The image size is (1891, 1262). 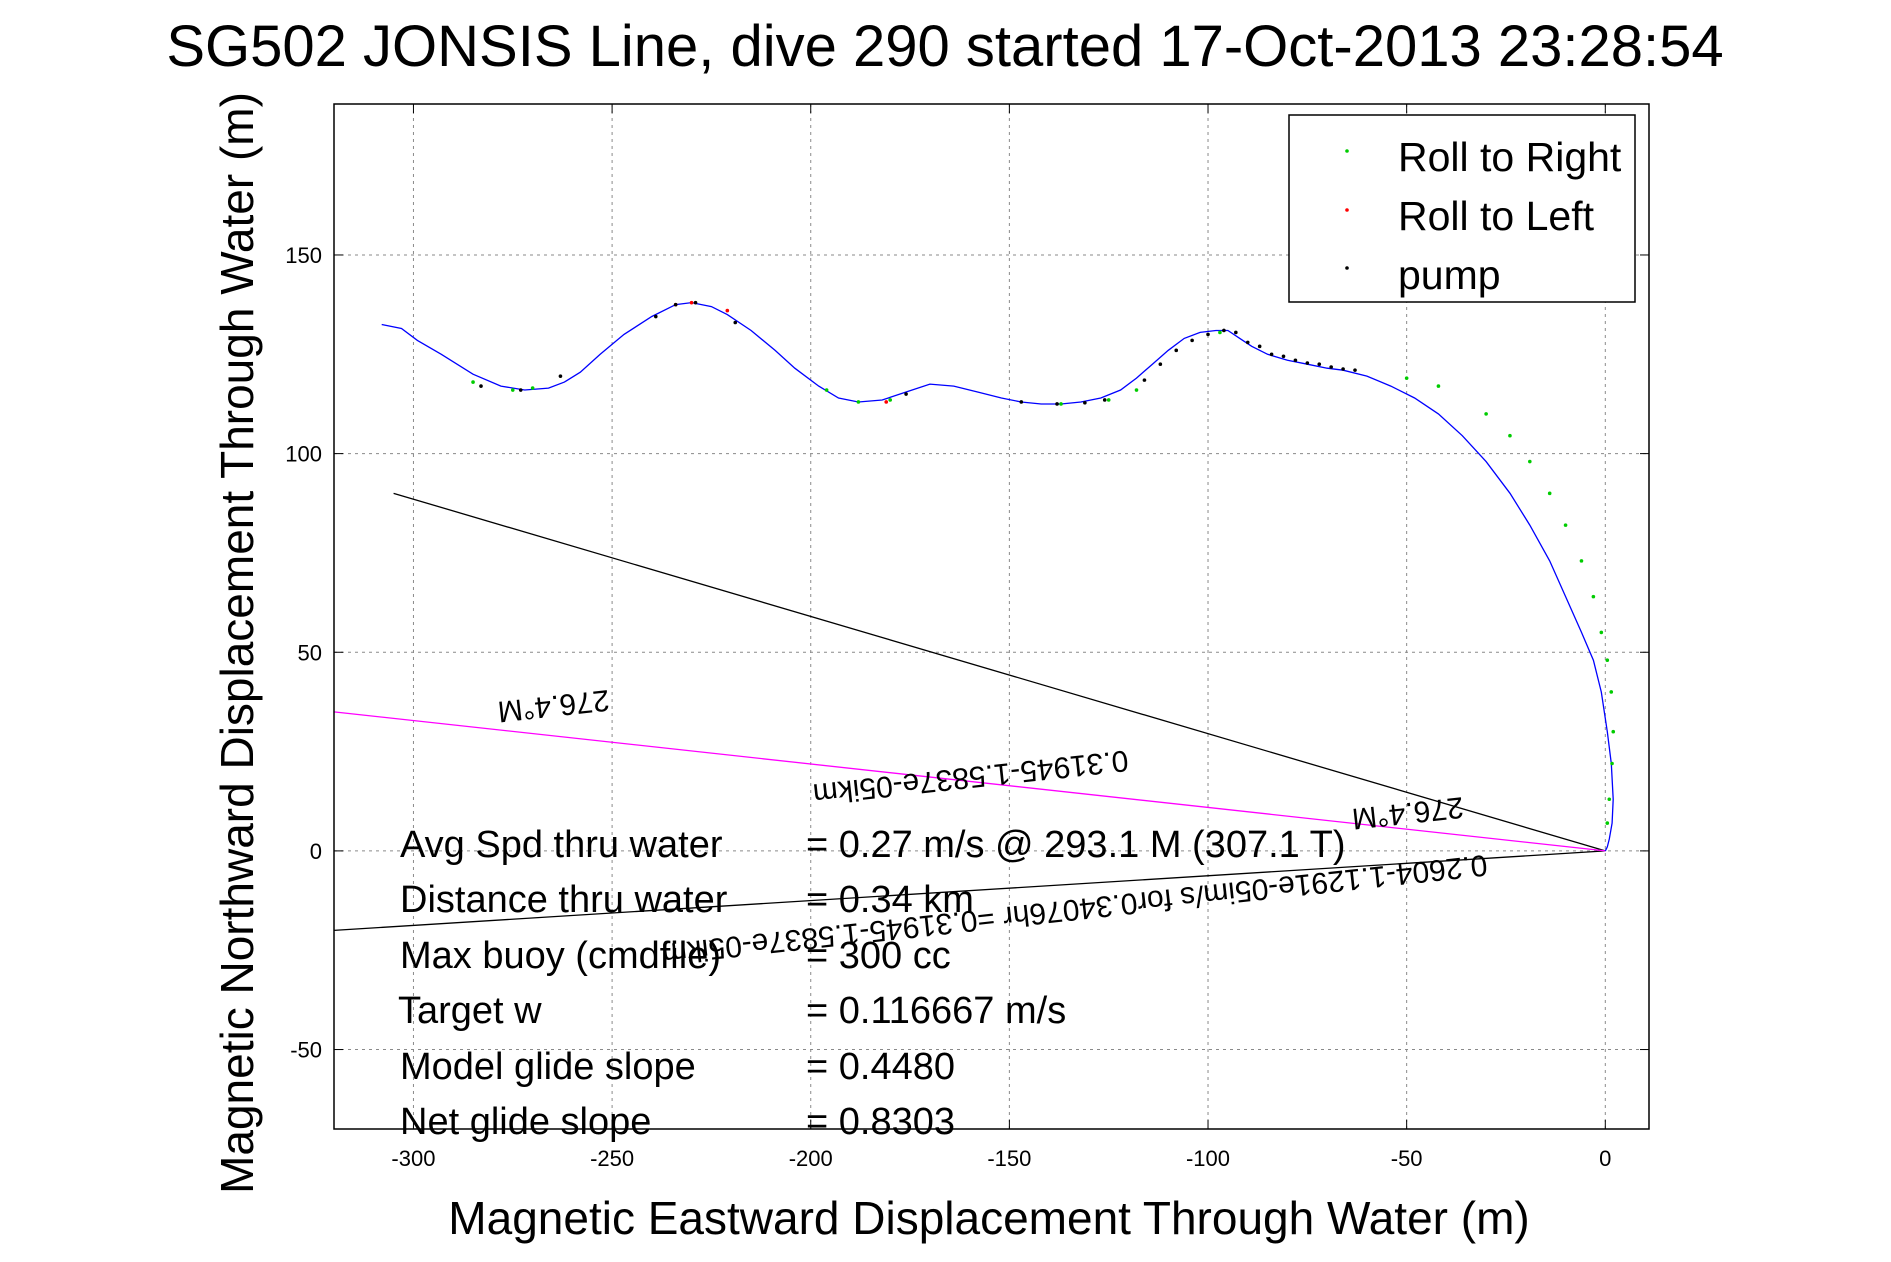 I want to click on stat-label-model-glide: Model glide slope, so click(x=548, y=1067).